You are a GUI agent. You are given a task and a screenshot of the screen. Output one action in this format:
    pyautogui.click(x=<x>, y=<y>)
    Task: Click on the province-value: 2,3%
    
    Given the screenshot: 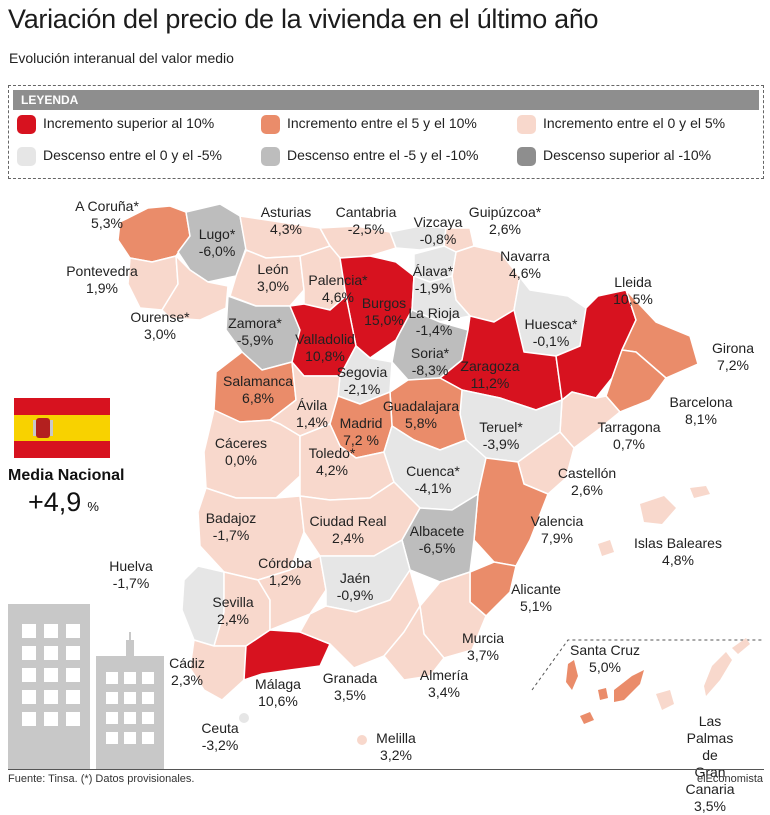 What is the action you would take?
    pyautogui.click(x=187, y=680)
    